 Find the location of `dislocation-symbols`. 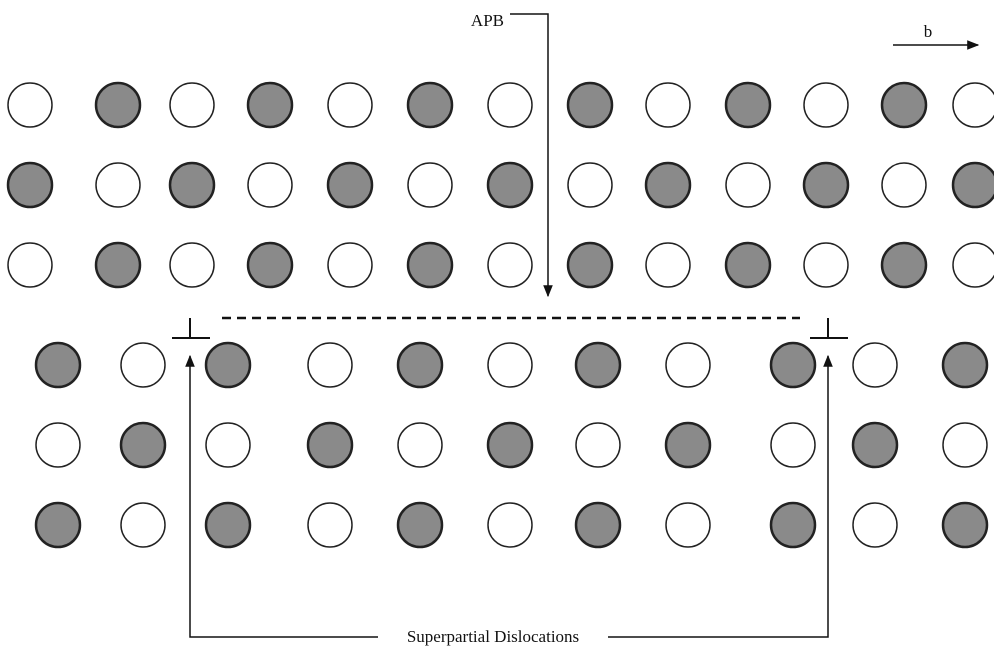

dislocation-symbols is located at coordinates (510, 328).